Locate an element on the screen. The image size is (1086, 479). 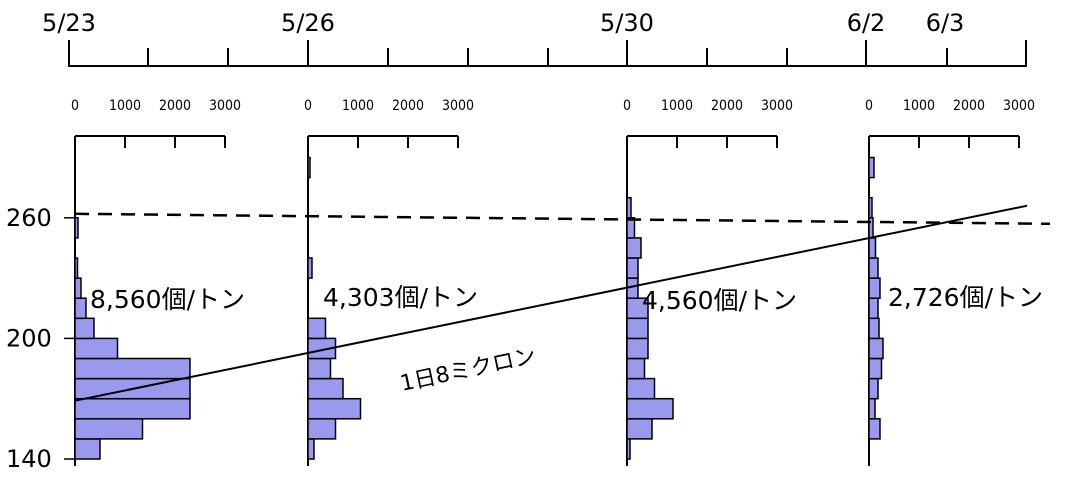
threshold-line-group is located at coordinates (562, 219).